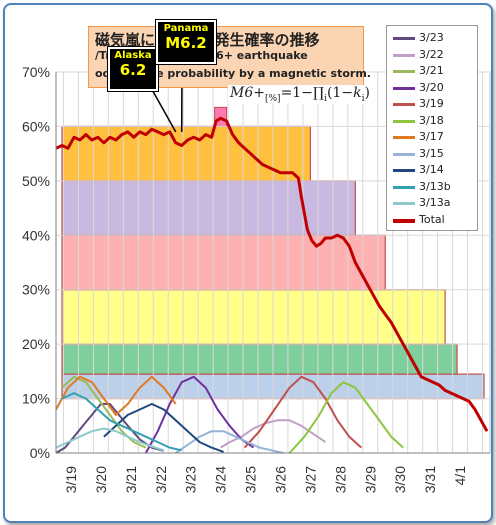  What do you see at coordinates (400, 479) in the screenshot?
I see `x-tick-label: 3/30` at bounding box center [400, 479].